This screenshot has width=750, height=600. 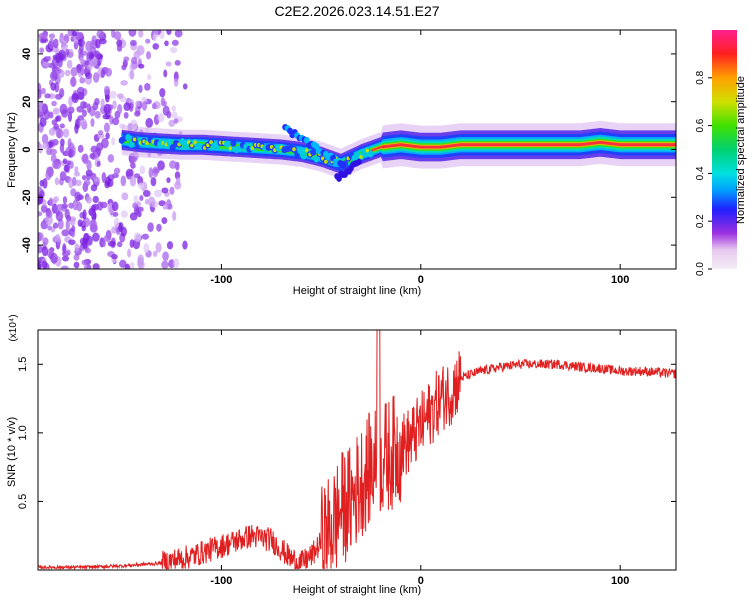 What do you see at coordinates (27, 54) in the screenshot?
I see `spectrogram-y-tick-label: 40` at bounding box center [27, 54].